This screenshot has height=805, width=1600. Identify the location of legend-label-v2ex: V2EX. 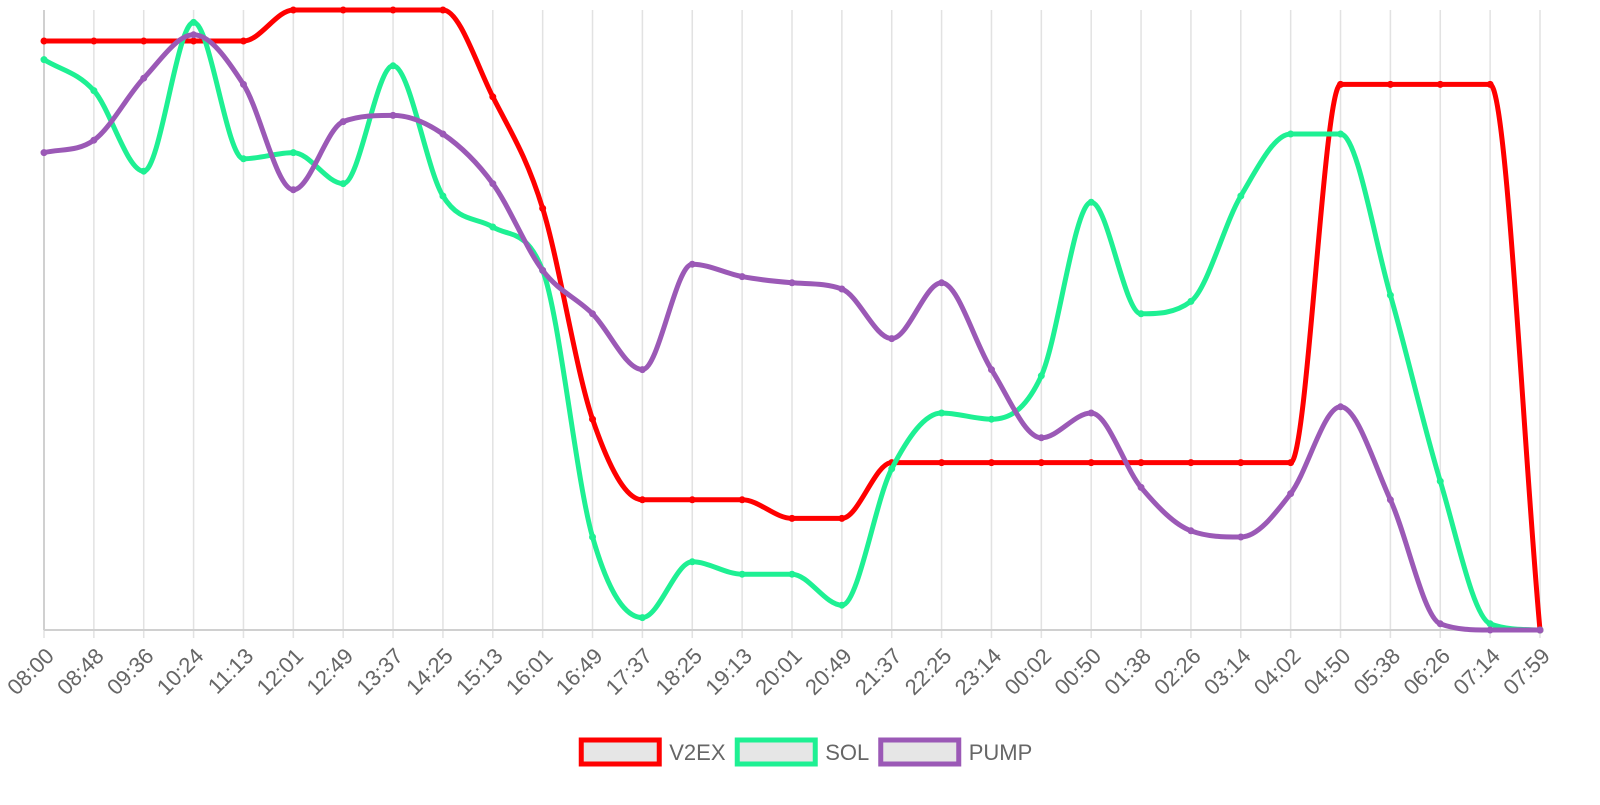
(697, 752).